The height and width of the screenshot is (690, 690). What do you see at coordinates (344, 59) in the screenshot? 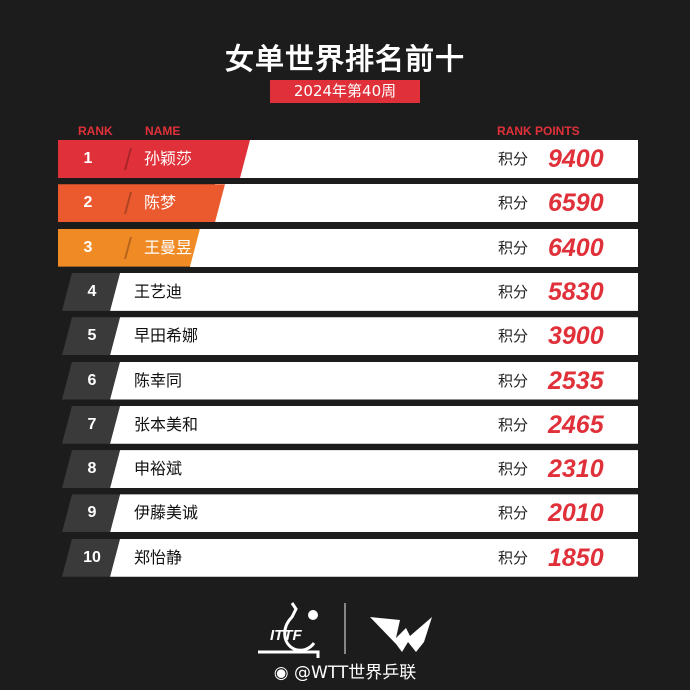
I see `page-title: 女单世界排名前十` at bounding box center [344, 59].